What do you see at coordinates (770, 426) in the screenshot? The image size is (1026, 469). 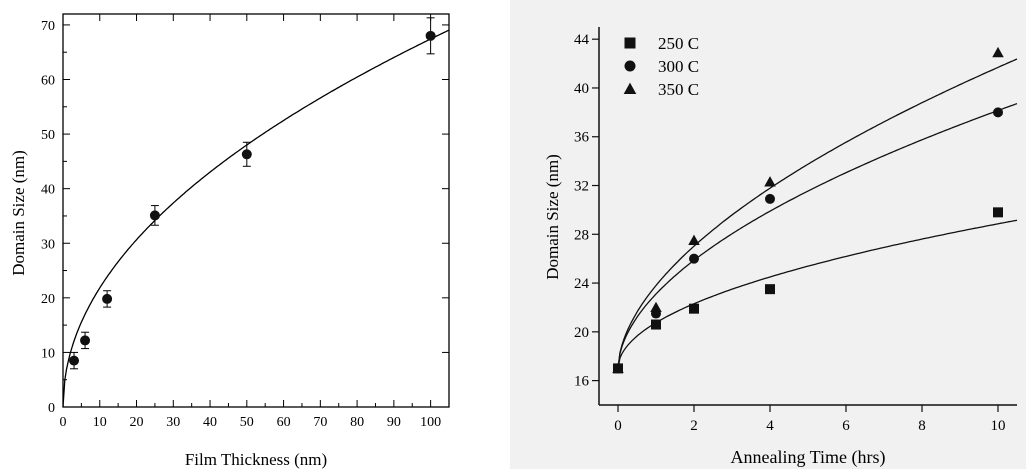 I see `x-tick-label: 4` at bounding box center [770, 426].